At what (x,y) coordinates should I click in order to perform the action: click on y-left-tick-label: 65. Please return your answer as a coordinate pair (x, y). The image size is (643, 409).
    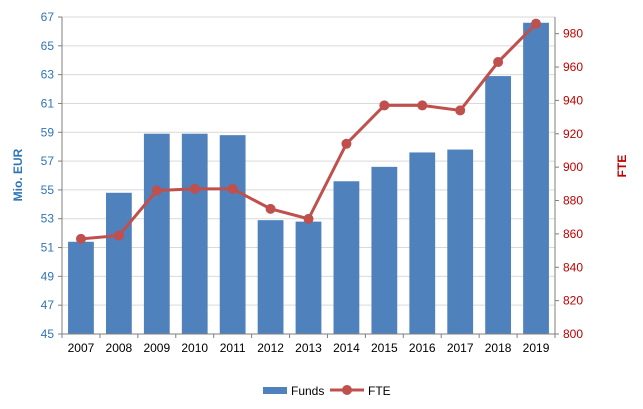
    Looking at the image, I should click on (48, 46).